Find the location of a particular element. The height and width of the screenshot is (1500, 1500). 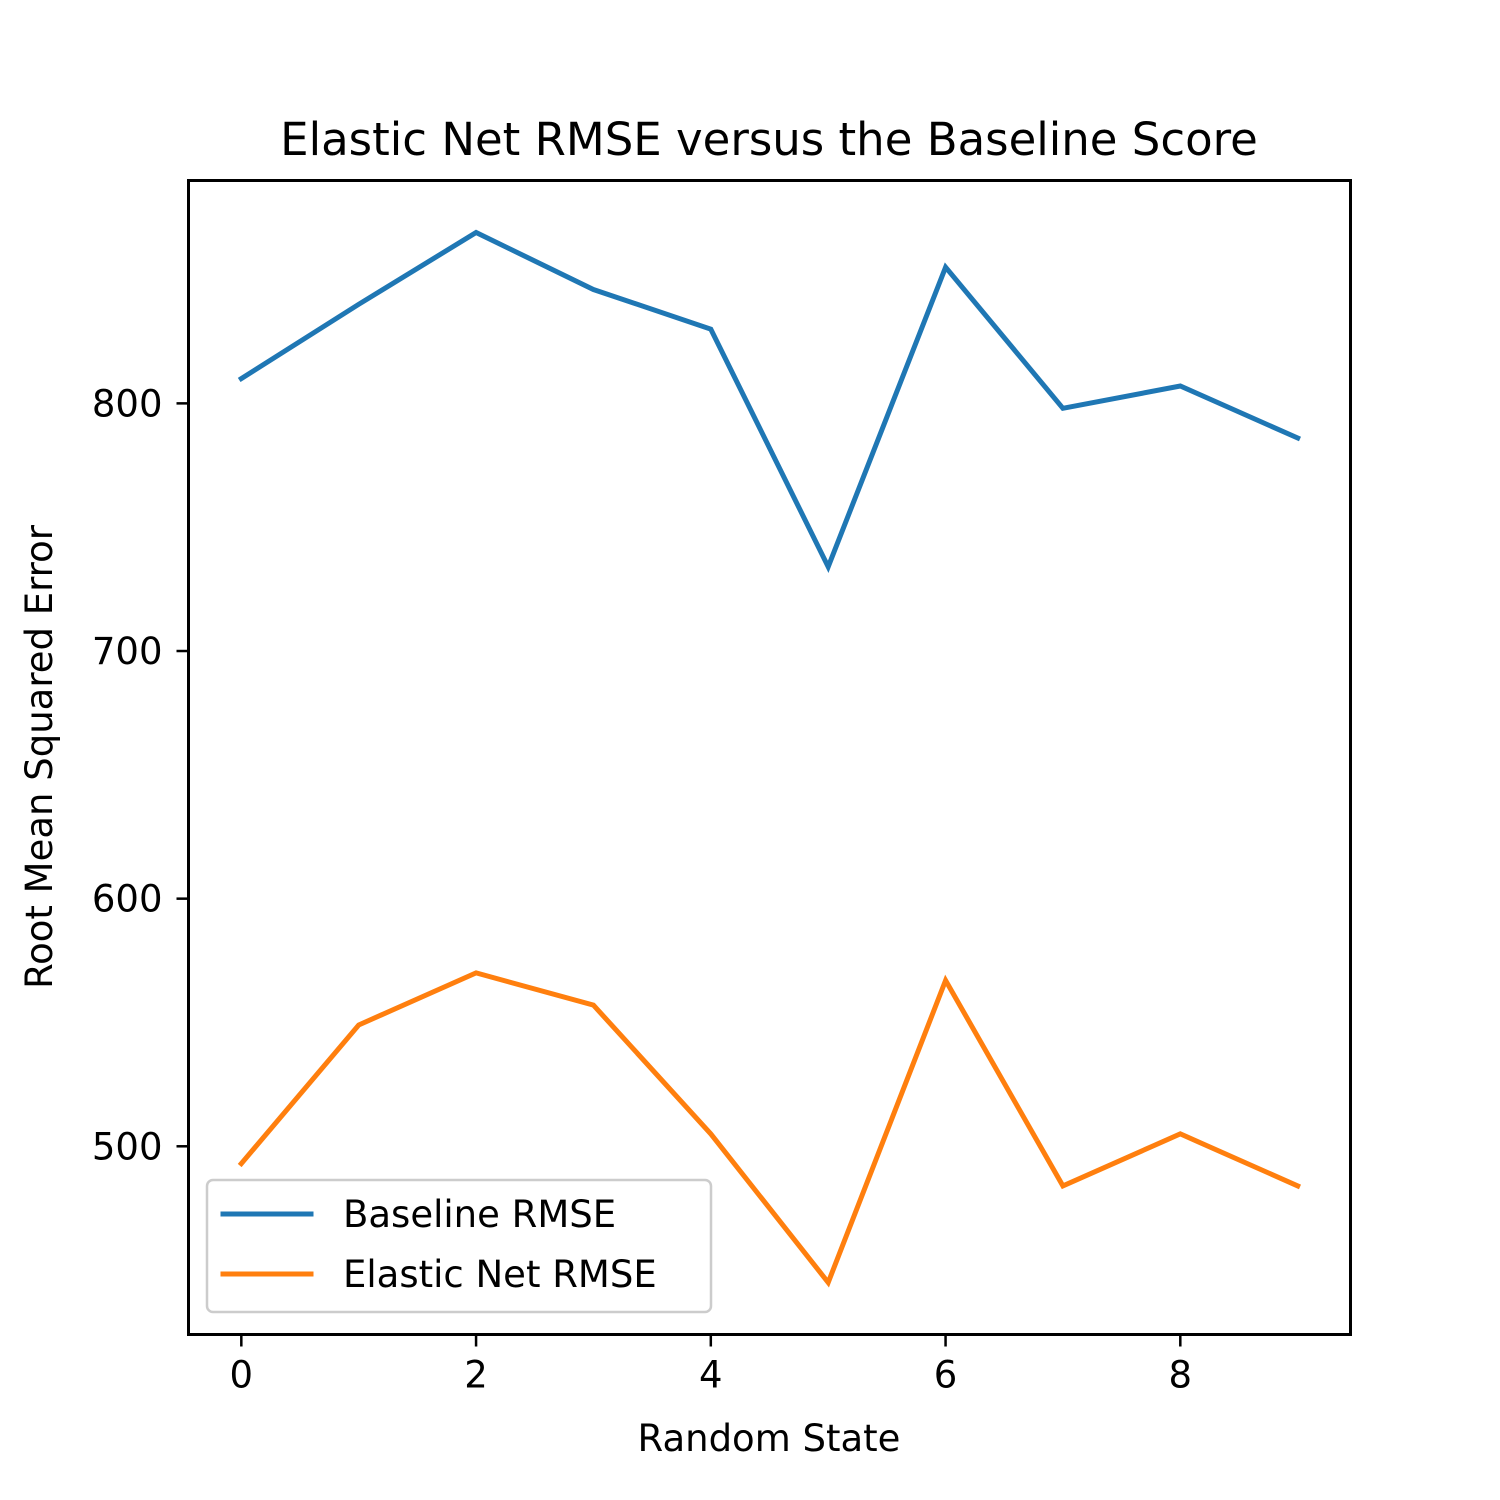

y-tick-label: 700 is located at coordinates (127, 651).